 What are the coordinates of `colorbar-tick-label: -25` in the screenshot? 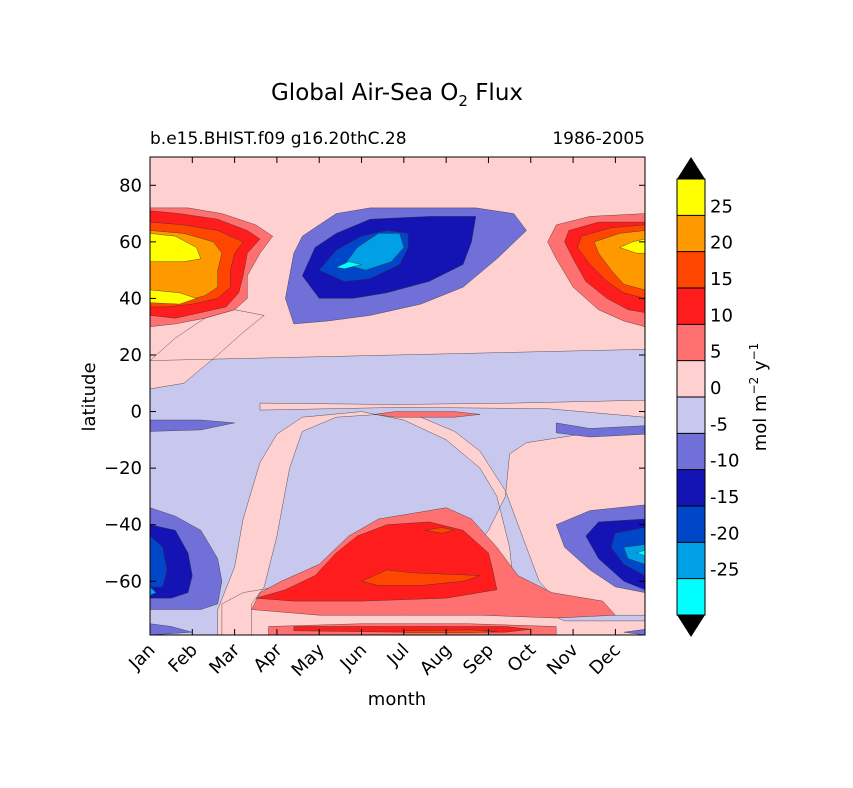 It's located at (724, 570).